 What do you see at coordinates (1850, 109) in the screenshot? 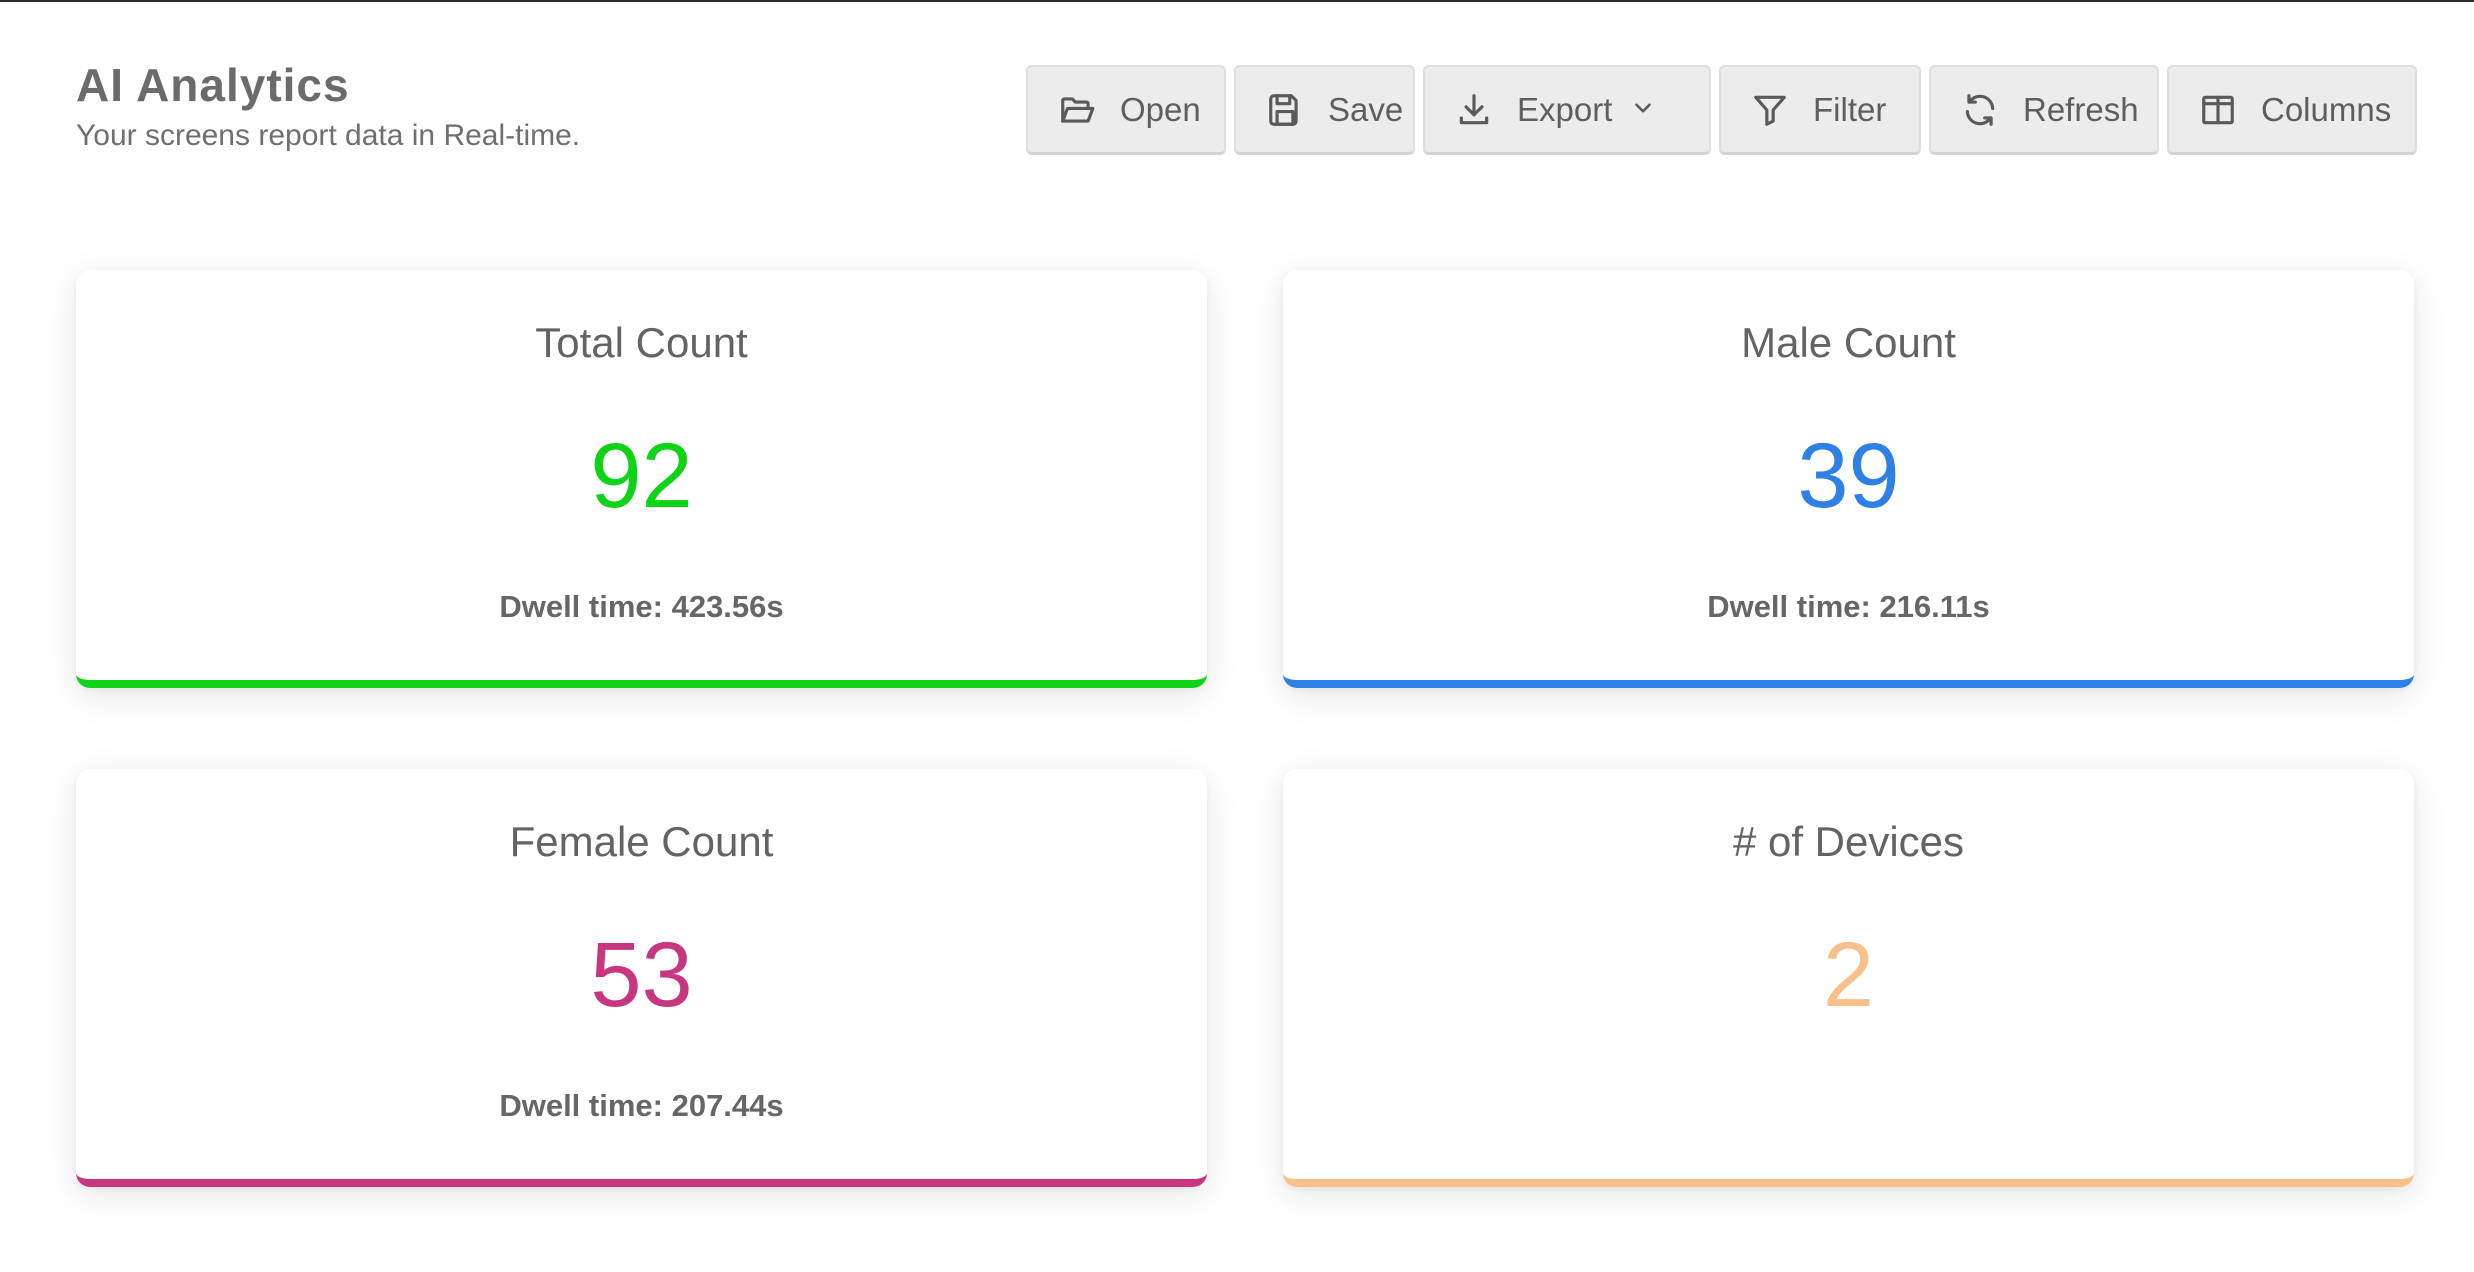
I see `filter-button-label: Filter` at bounding box center [1850, 109].